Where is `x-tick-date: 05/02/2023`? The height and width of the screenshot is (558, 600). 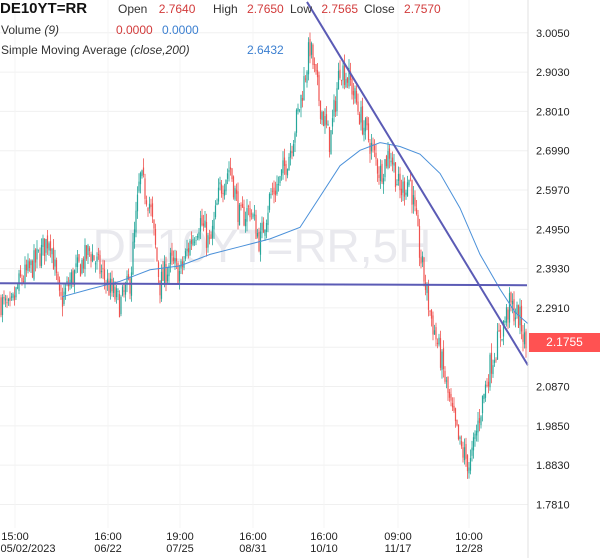 x-tick-date: 05/02/2023 is located at coordinates (27, 549).